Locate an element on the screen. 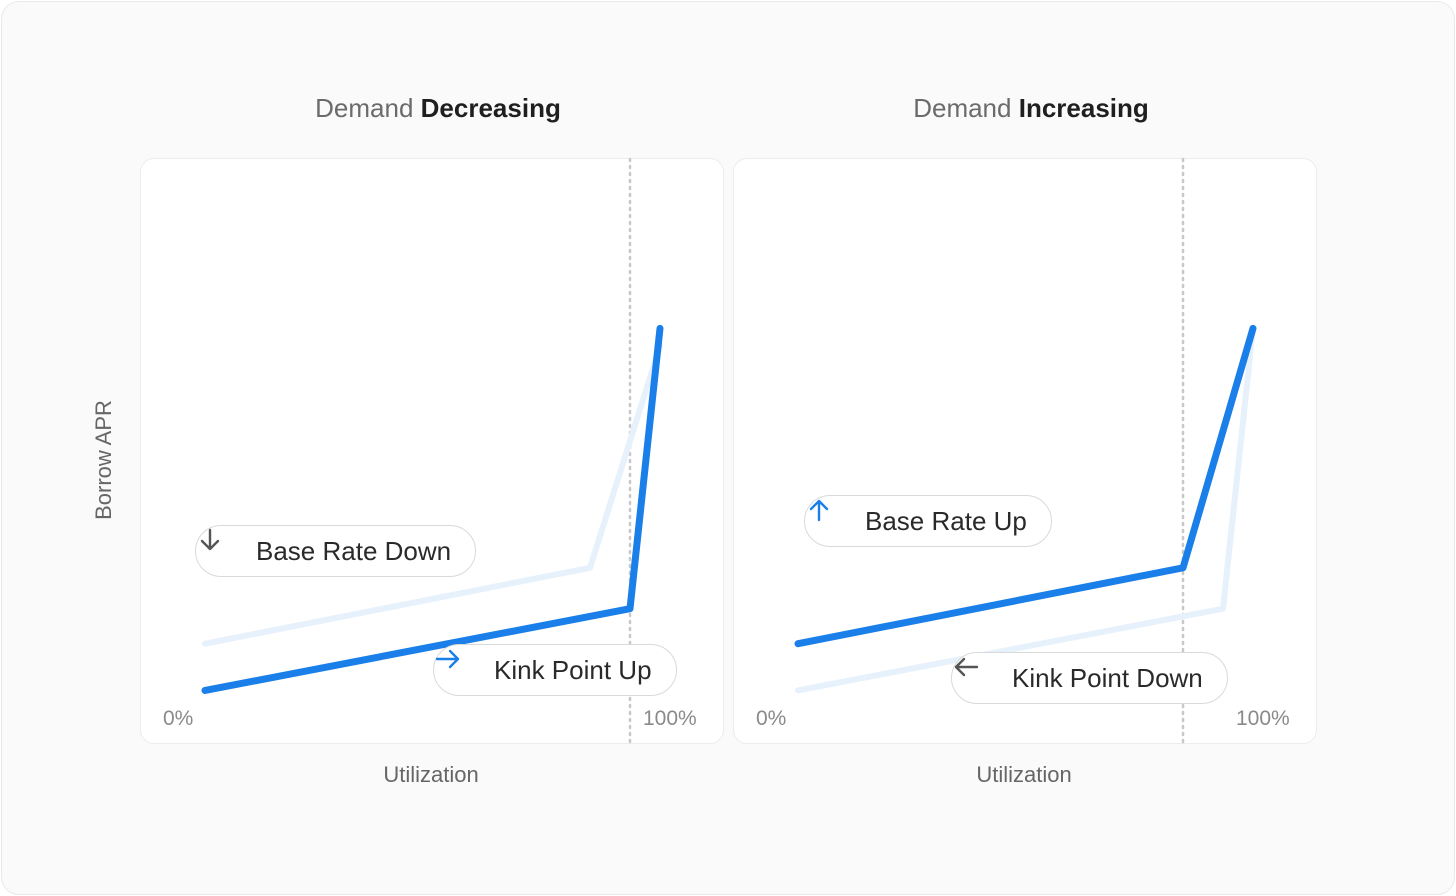 This screenshot has width=1456, height=896. annotation-label: Base Rate Up is located at coordinates (946, 520).